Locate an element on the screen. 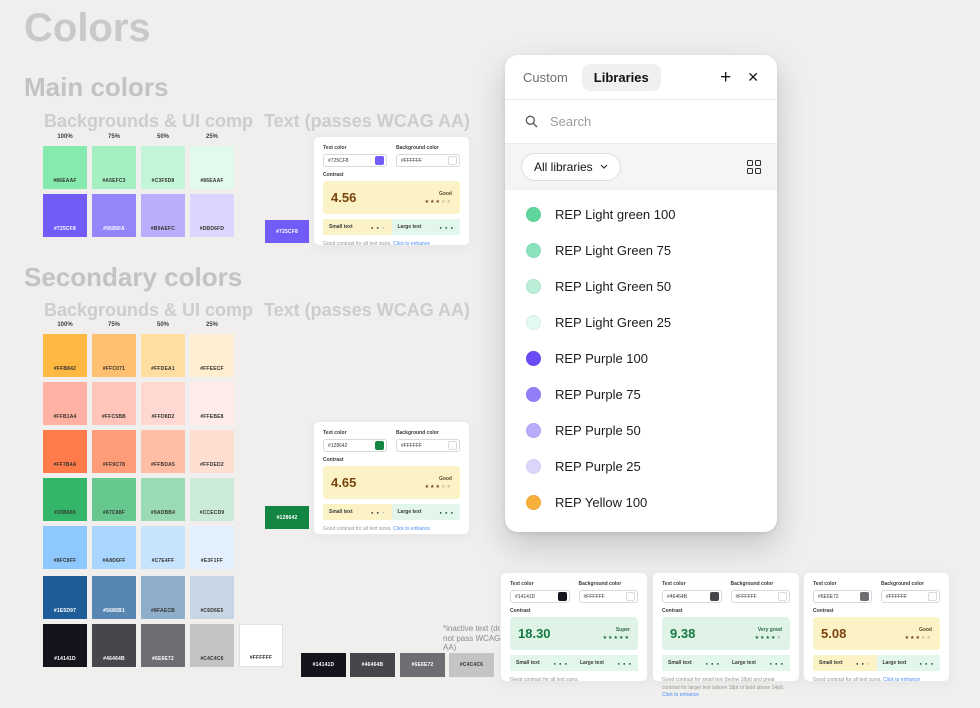  swatch: #67C88F is located at coordinates (114, 499).